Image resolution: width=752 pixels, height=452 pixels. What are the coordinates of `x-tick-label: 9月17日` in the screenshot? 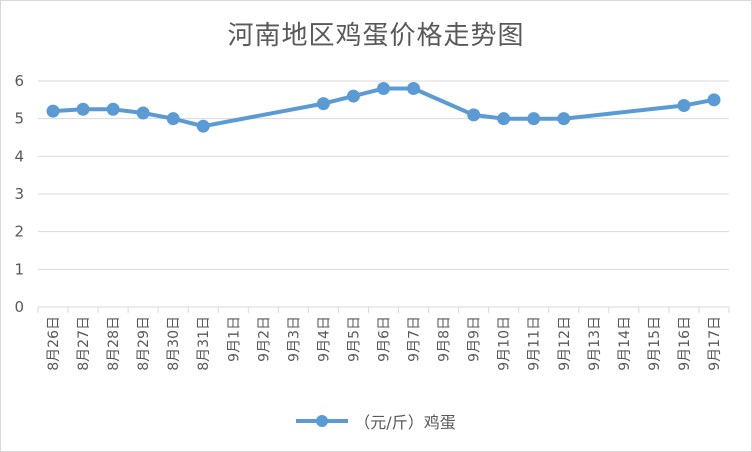 It's located at (715, 343).